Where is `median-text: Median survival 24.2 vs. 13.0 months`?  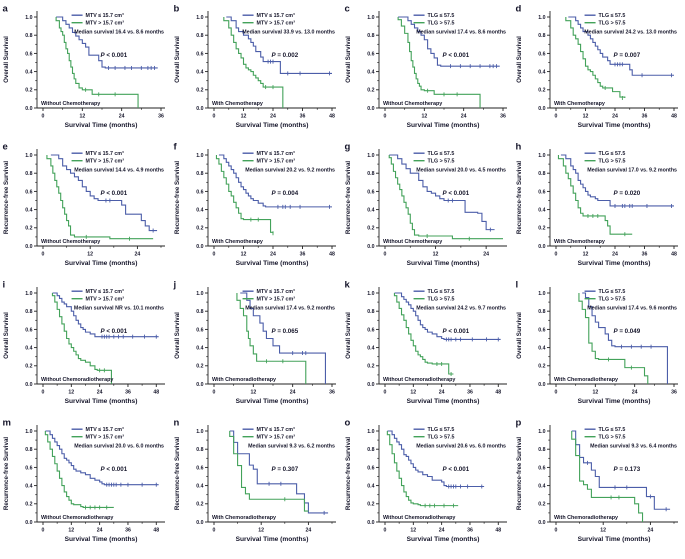 median-text: Median survival 24.2 vs. 13.0 months is located at coordinates (630, 33).